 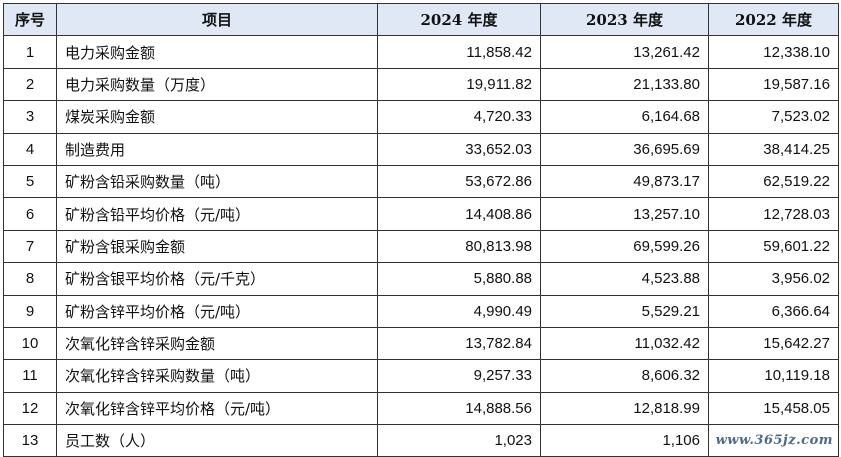 What do you see at coordinates (773, 19) in the screenshot?
I see `header-2022: 2022 年度` at bounding box center [773, 19].